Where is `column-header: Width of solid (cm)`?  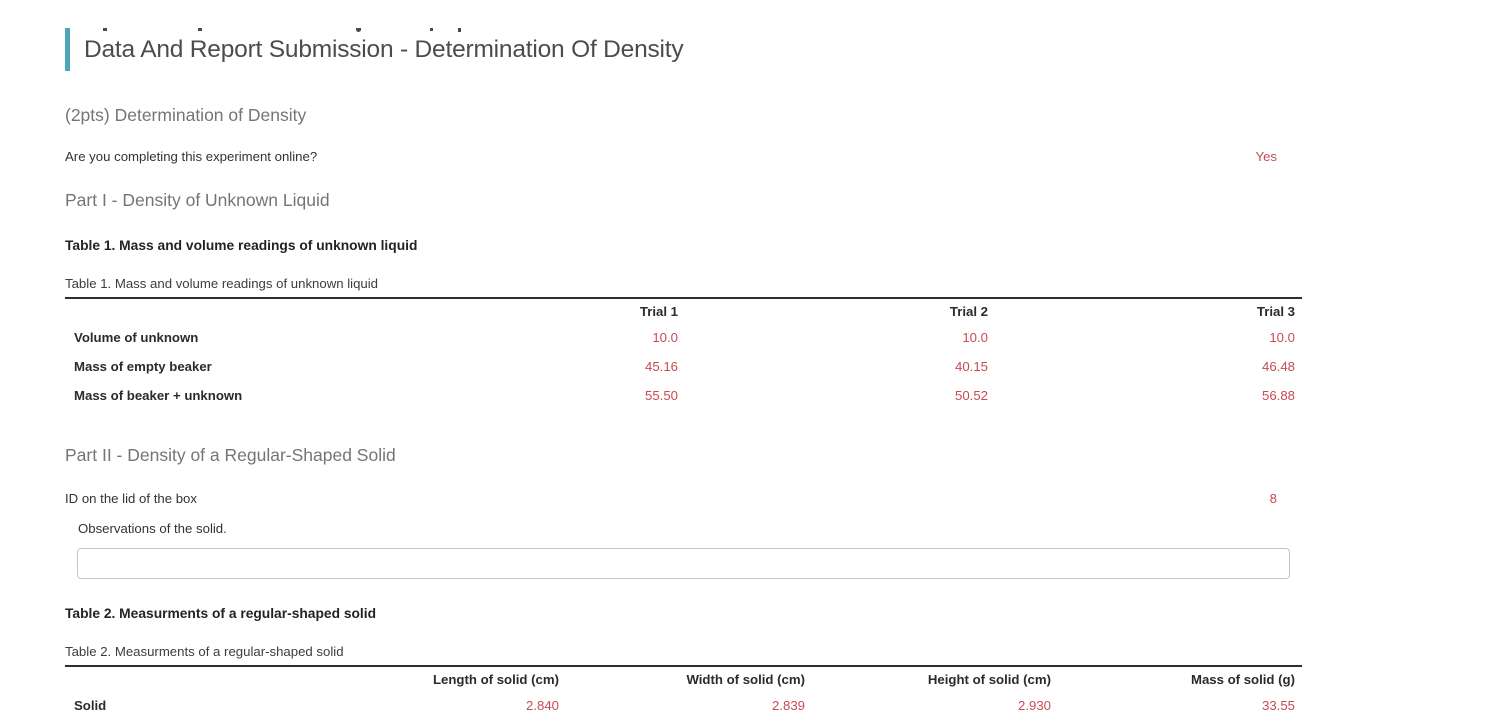 column-header: Width of solid (cm) is located at coordinates (745, 679).